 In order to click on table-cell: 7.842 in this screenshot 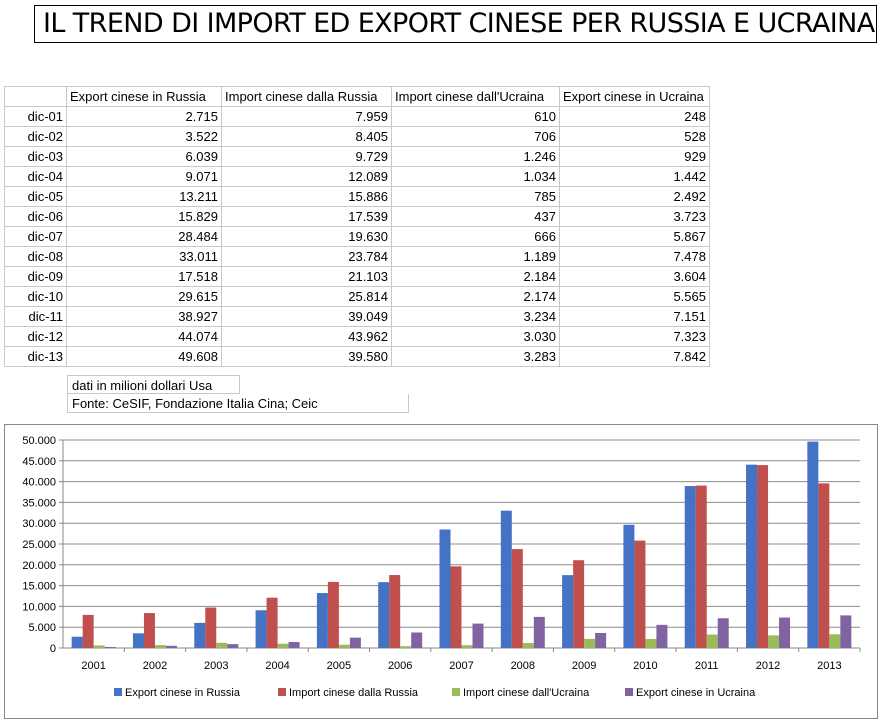, I will do `click(634, 356)`.